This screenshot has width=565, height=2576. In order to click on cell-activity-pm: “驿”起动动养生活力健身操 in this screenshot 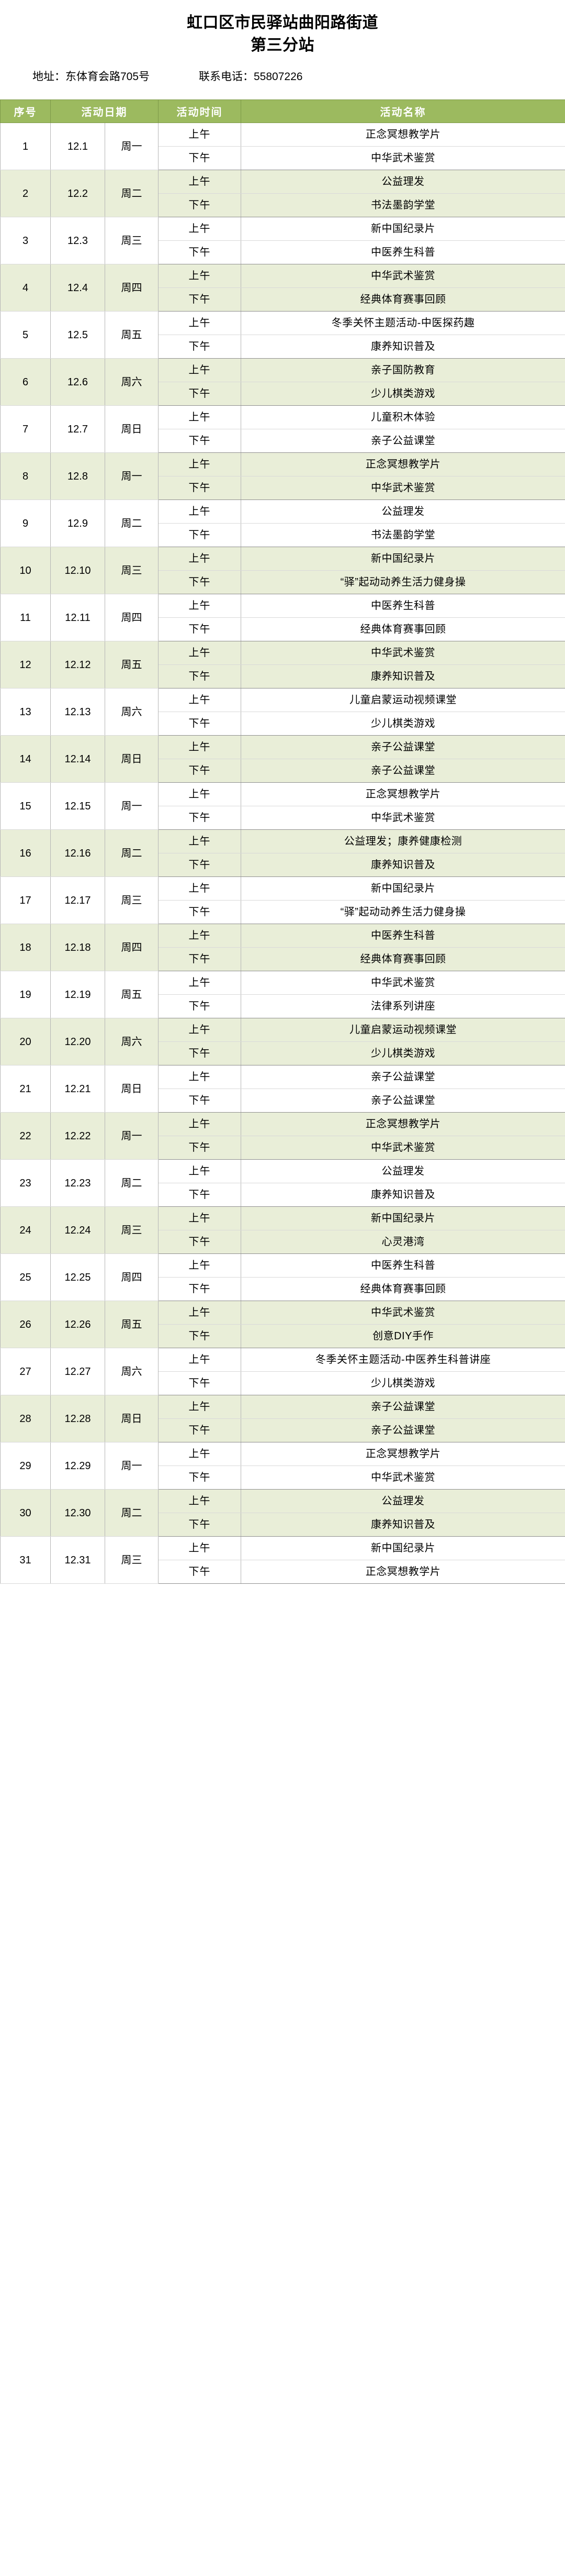, I will do `click(403, 912)`.